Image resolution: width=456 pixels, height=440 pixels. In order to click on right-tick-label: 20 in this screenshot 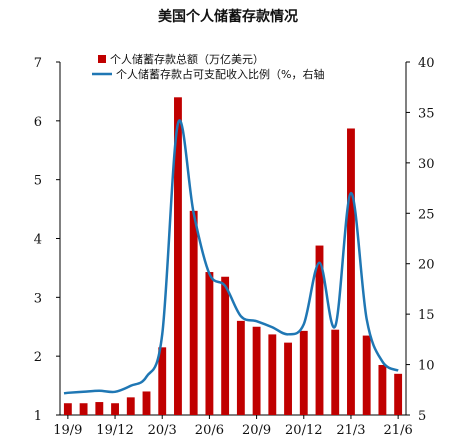, I will do `click(426, 265)`.